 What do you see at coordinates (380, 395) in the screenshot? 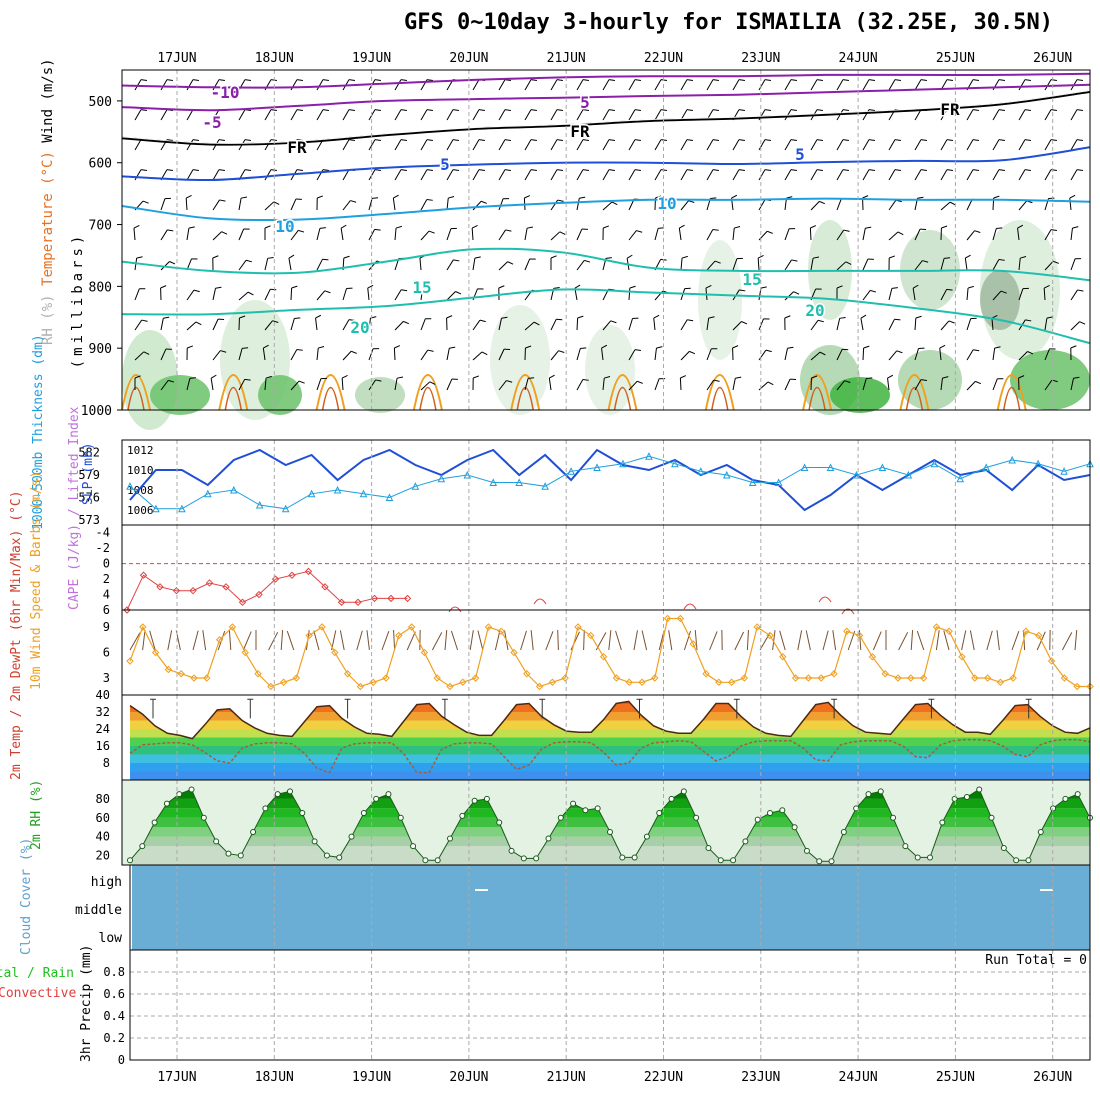
I see `rh-blob` at bounding box center [380, 395].